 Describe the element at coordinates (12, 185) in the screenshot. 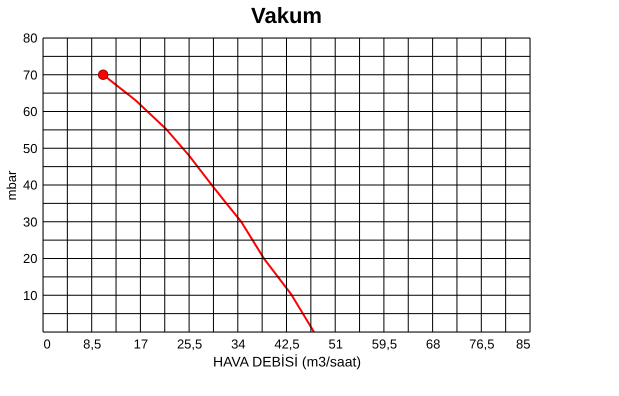

I see `y-axis-title: mbar` at that location.